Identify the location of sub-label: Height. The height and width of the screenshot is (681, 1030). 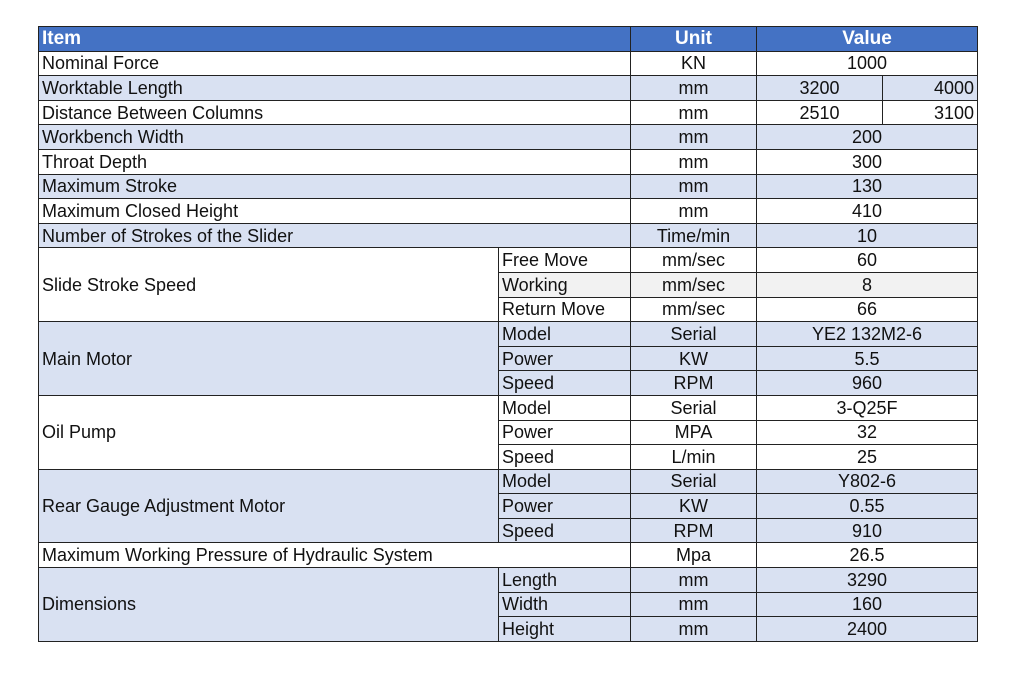
(564, 629).